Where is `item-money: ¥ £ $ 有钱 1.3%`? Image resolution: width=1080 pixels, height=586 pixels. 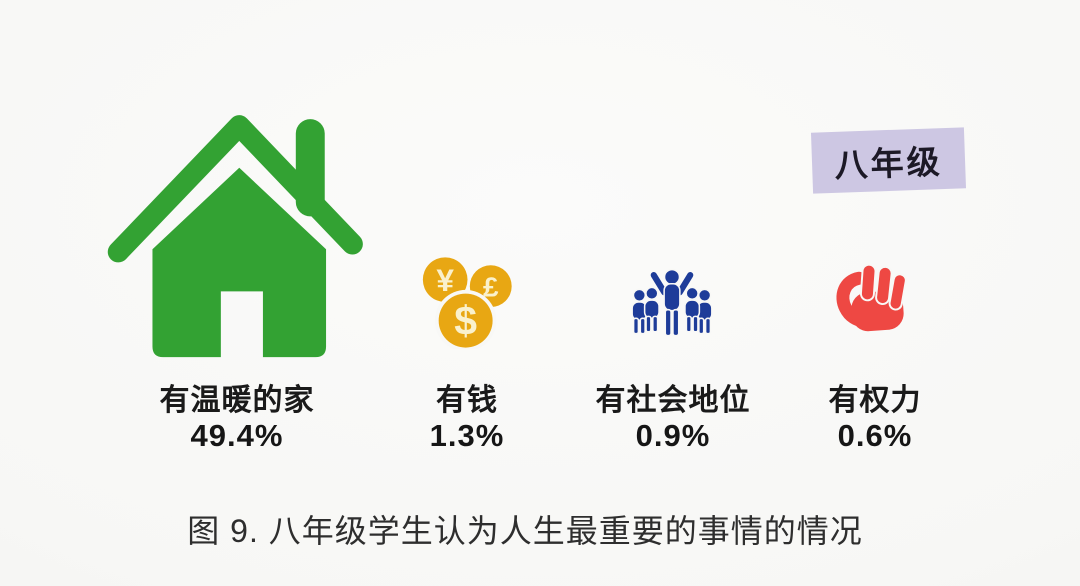 item-money: ¥ £ $ 有钱 1.3% is located at coordinates (467, 280).